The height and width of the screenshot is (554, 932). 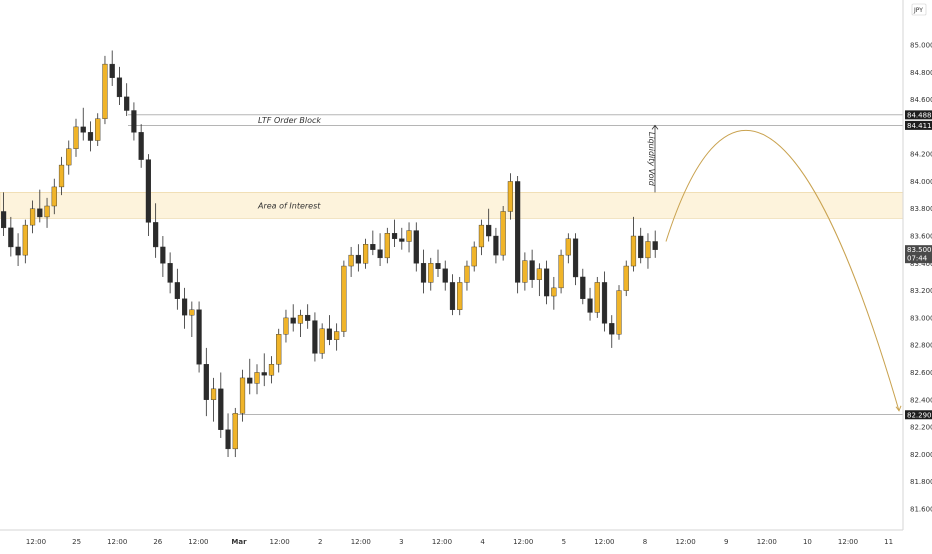 I want to click on annotations-layer: Liquidity Void, so click(x=774, y=268).